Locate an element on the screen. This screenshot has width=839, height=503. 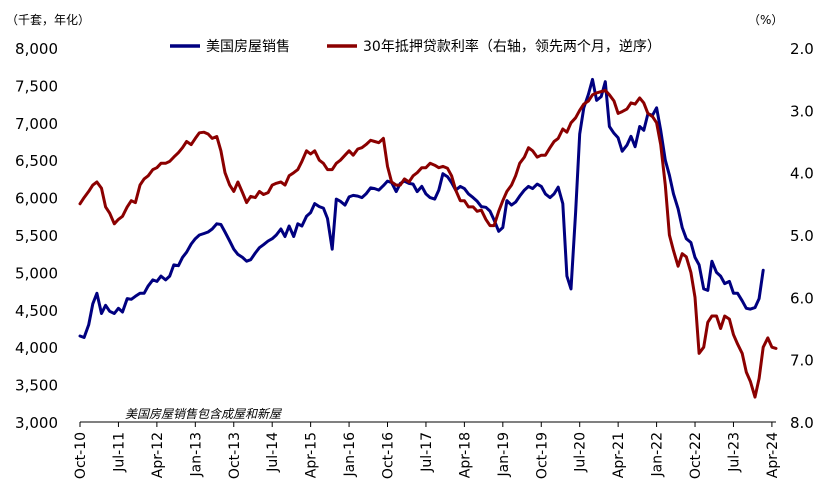
right-tick-label: 5.0 is located at coordinates (802, 236).